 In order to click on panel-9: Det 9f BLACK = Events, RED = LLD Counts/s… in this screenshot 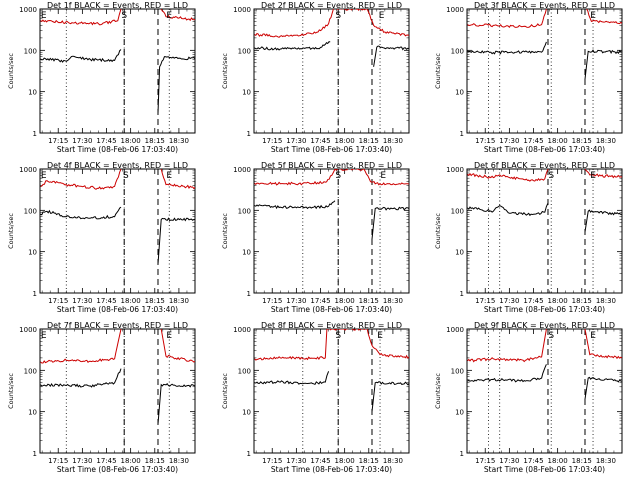, I will do `click(528, 397)`.